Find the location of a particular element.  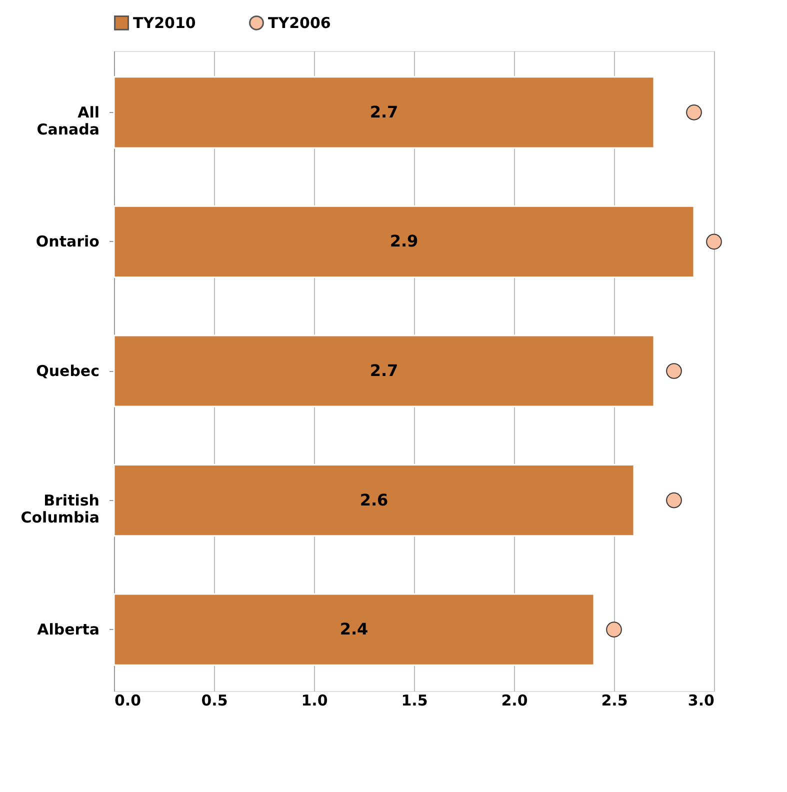

legend-label: TY2010 is located at coordinates (164, 23).